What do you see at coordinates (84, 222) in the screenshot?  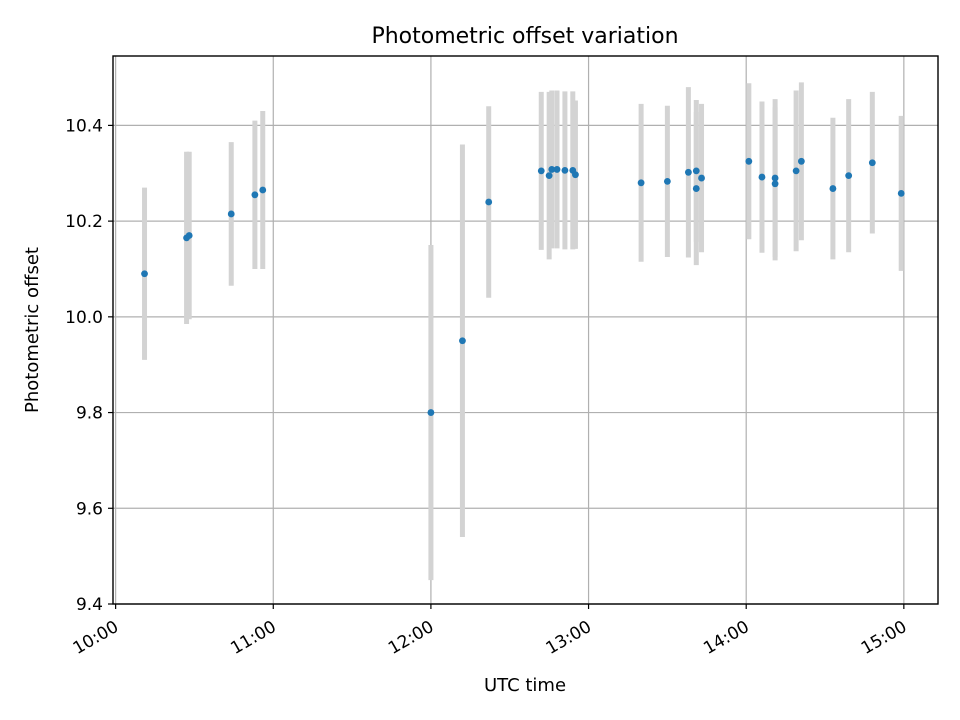 I see `y-tick-label: 10.2` at bounding box center [84, 222].